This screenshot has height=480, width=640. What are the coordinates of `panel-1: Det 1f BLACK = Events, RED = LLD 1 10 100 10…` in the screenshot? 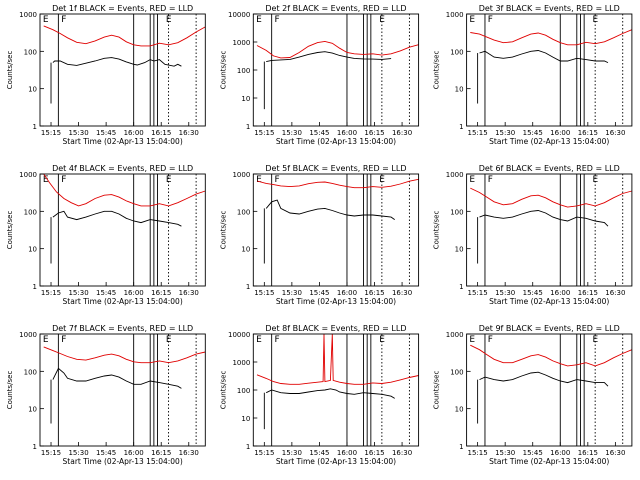 It's located at (106, 75).